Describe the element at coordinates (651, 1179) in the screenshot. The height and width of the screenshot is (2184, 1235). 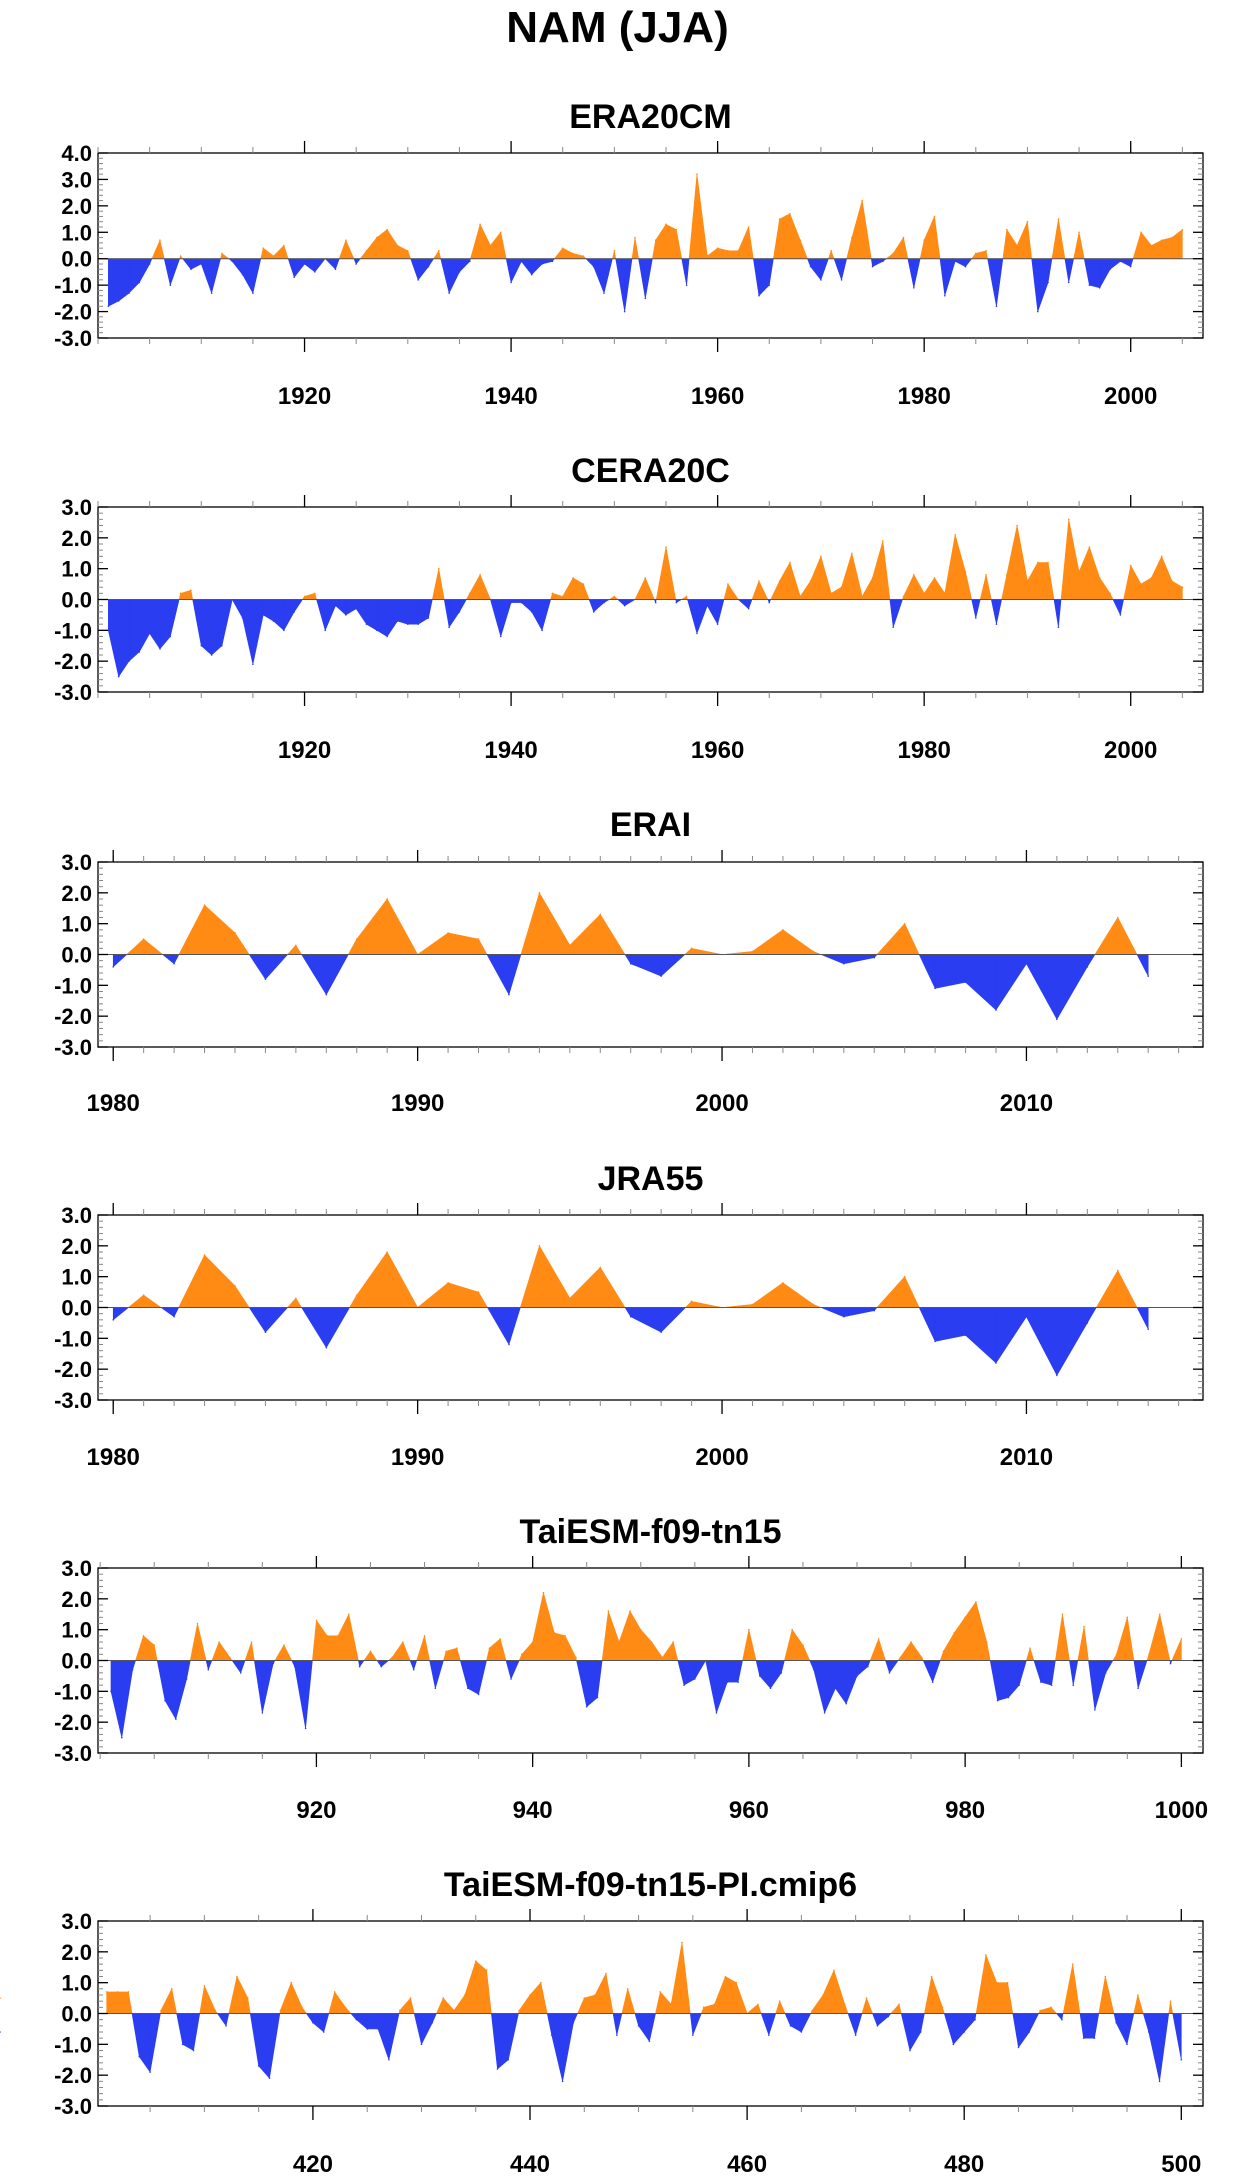
I see `chart-title: JRA55` at that location.